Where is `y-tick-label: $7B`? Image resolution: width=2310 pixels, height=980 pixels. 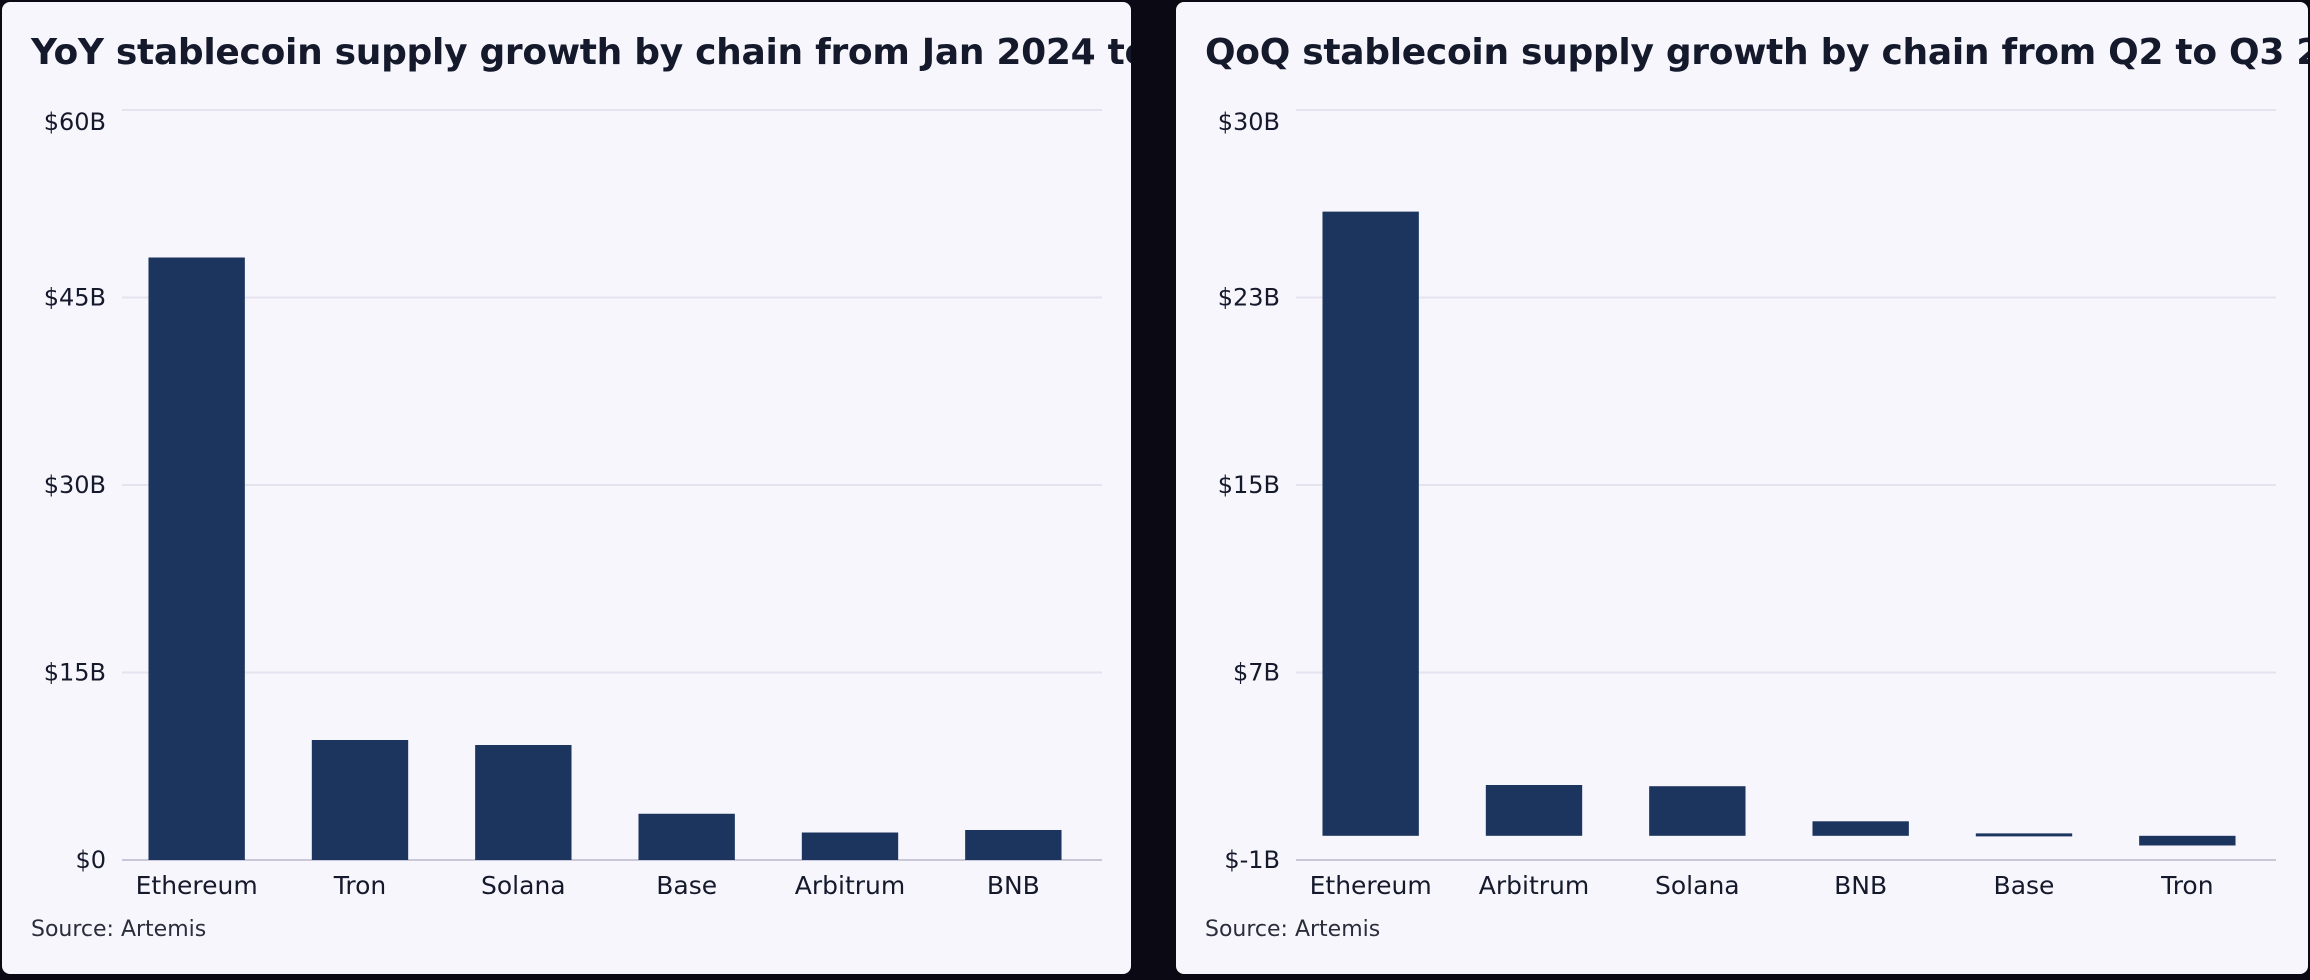 y-tick-label: $7B is located at coordinates (1256, 673).